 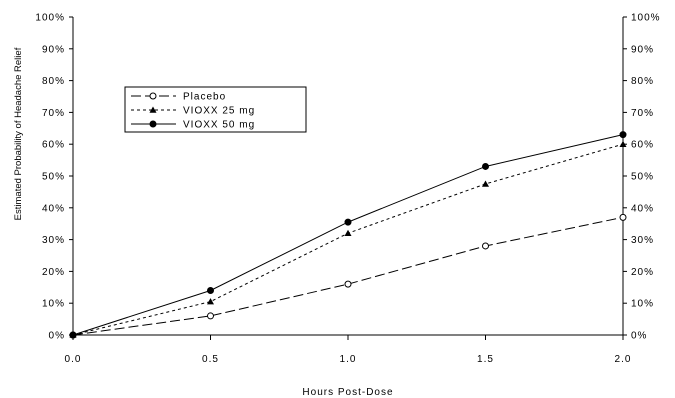 I want to click on y-tick-label-left: 20%, so click(x=53, y=272).